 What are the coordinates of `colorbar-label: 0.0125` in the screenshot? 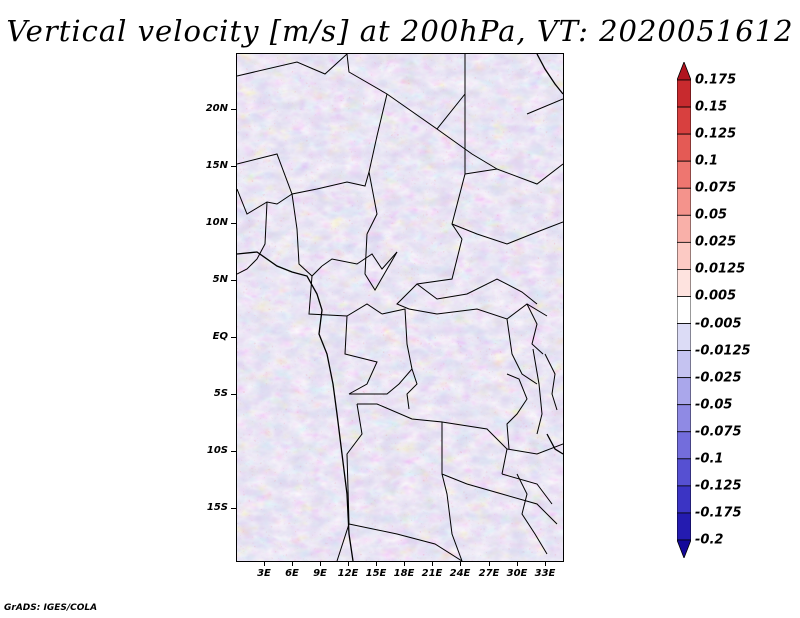 It's located at (720, 269).